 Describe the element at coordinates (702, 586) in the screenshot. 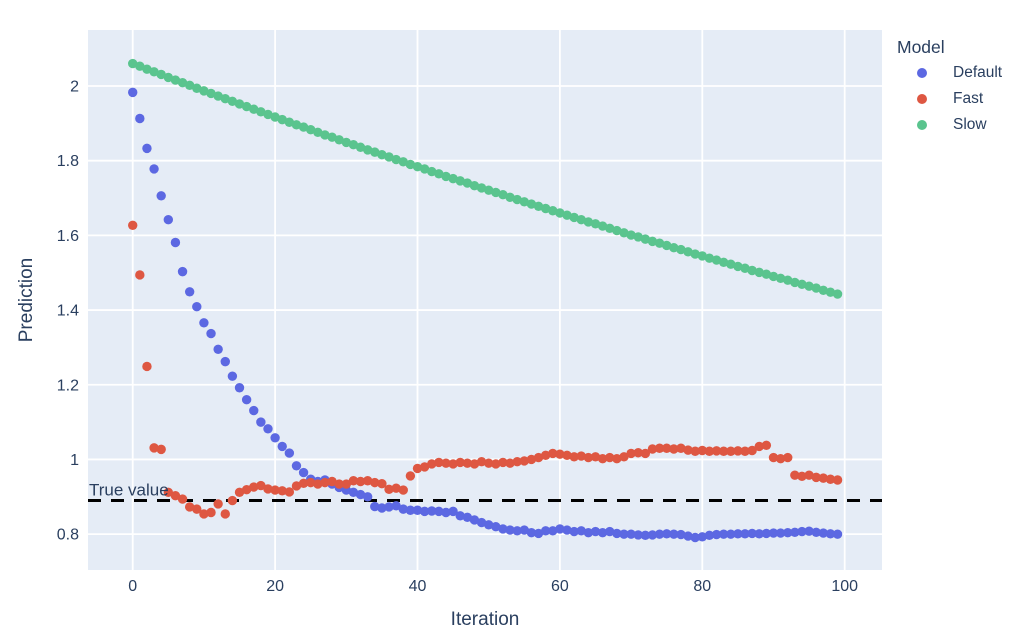

I see `x-tick-label: 80` at that location.